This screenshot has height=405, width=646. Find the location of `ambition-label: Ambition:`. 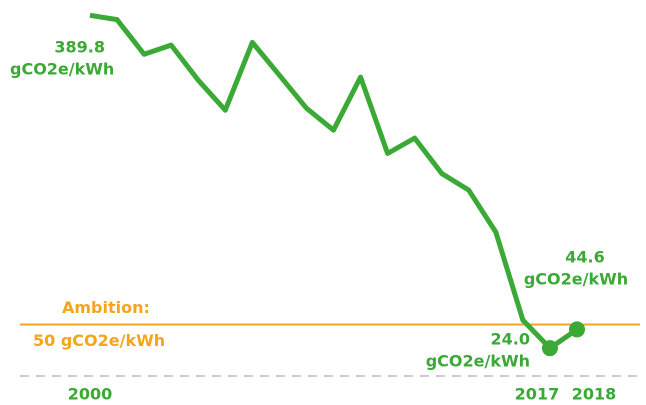

ambition-label: Ambition: is located at coordinates (106, 307).